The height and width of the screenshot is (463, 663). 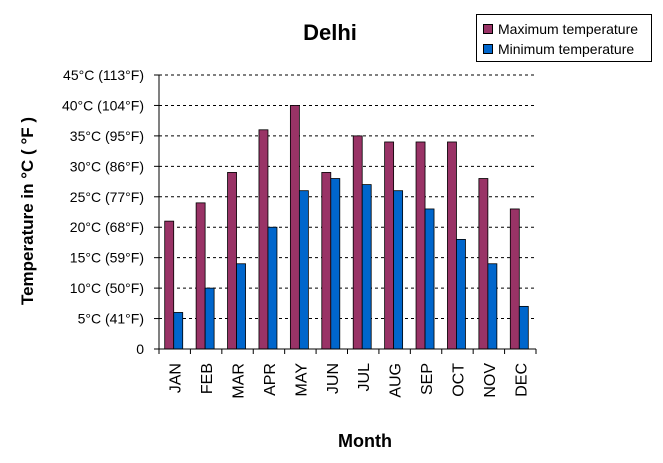 What do you see at coordinates (364, 377) in the screenshot?
I see `x-tick-label: JUL` at bounding box center [364, 377].